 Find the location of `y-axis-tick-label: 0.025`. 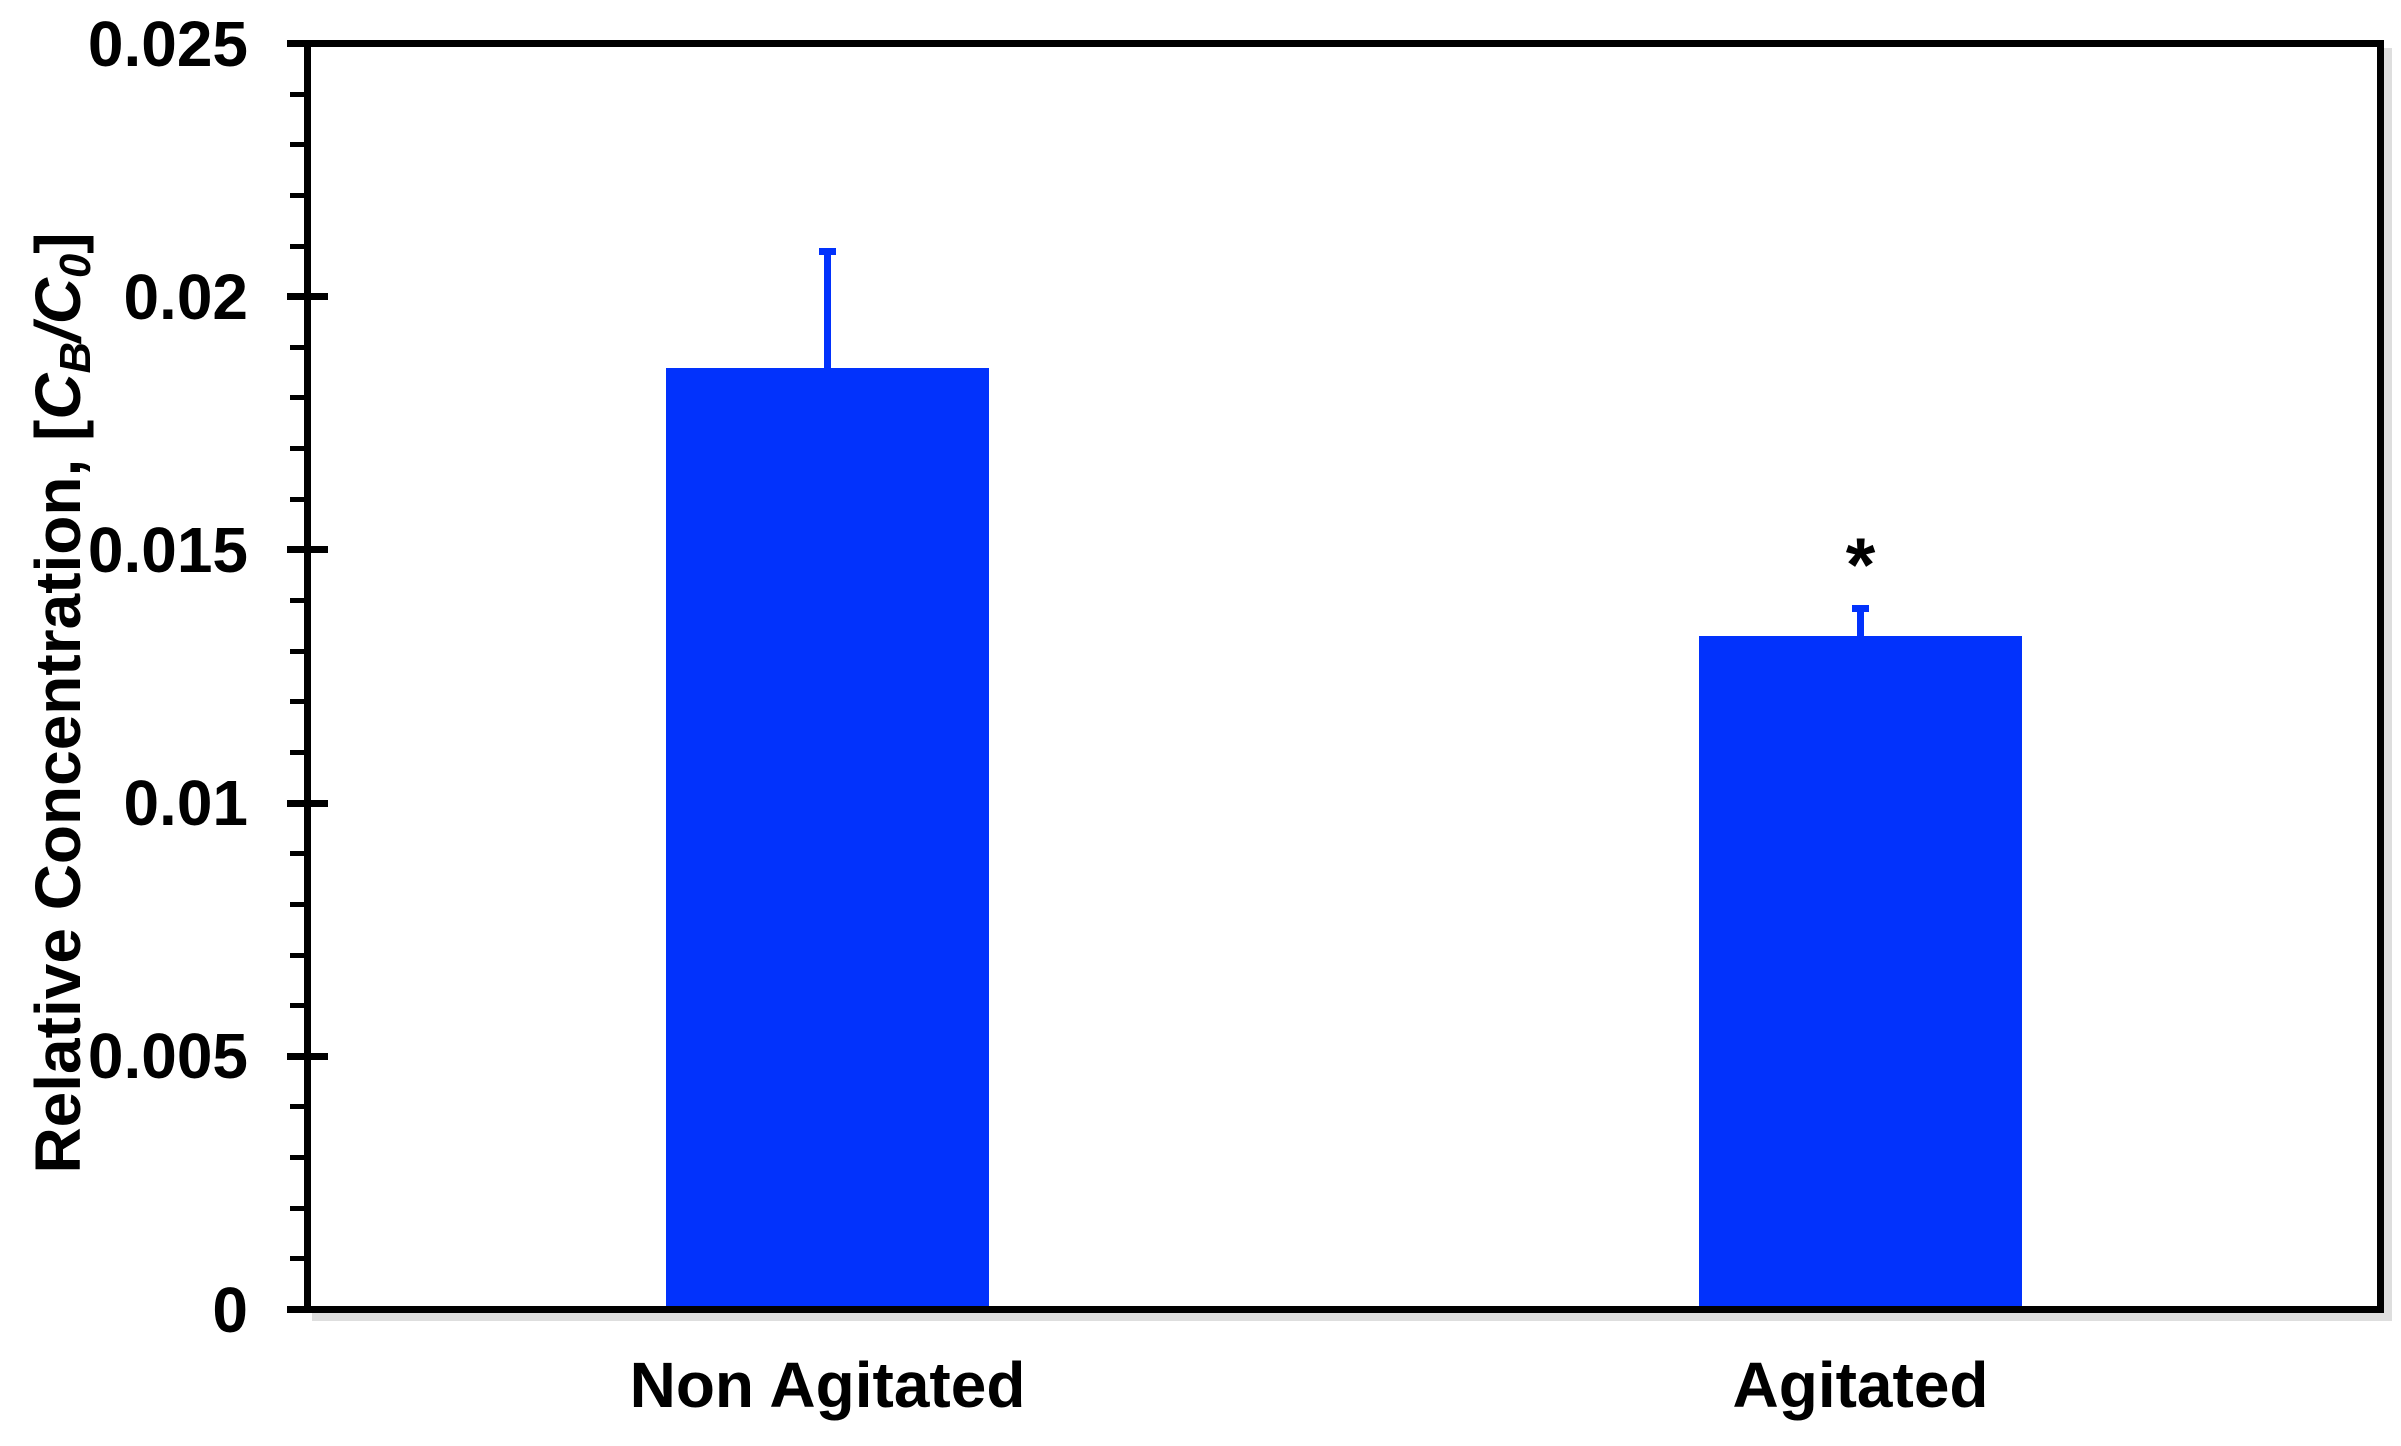

y-axis-tick-label: 0.025 is located at coordinates (167, 43).